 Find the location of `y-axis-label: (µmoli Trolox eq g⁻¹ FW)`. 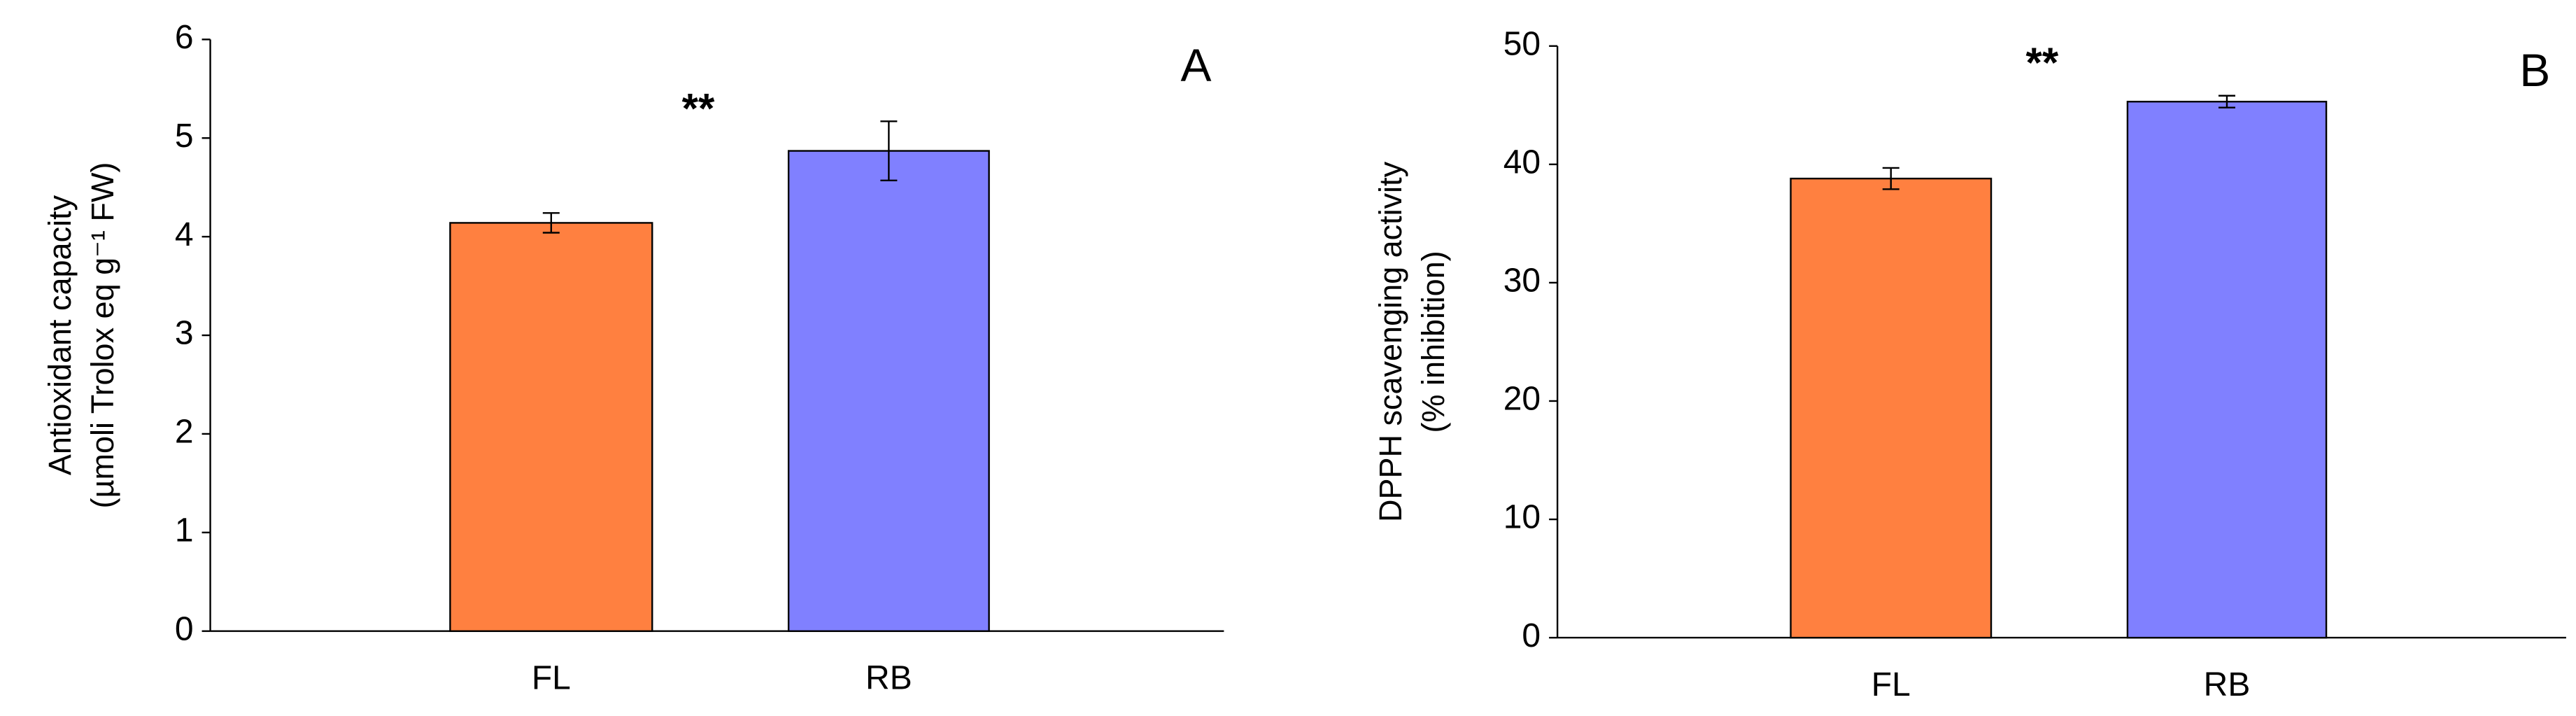

y-axis-label: (µmoli Trolox eq g⁻¹ FW) is located at coordinates (102, 335).